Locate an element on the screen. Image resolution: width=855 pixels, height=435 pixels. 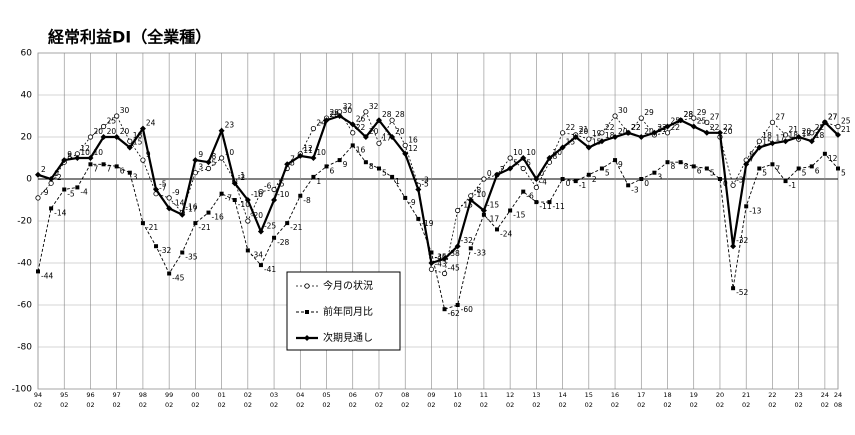
data-label: 11 is located at coordinates (308, 150).